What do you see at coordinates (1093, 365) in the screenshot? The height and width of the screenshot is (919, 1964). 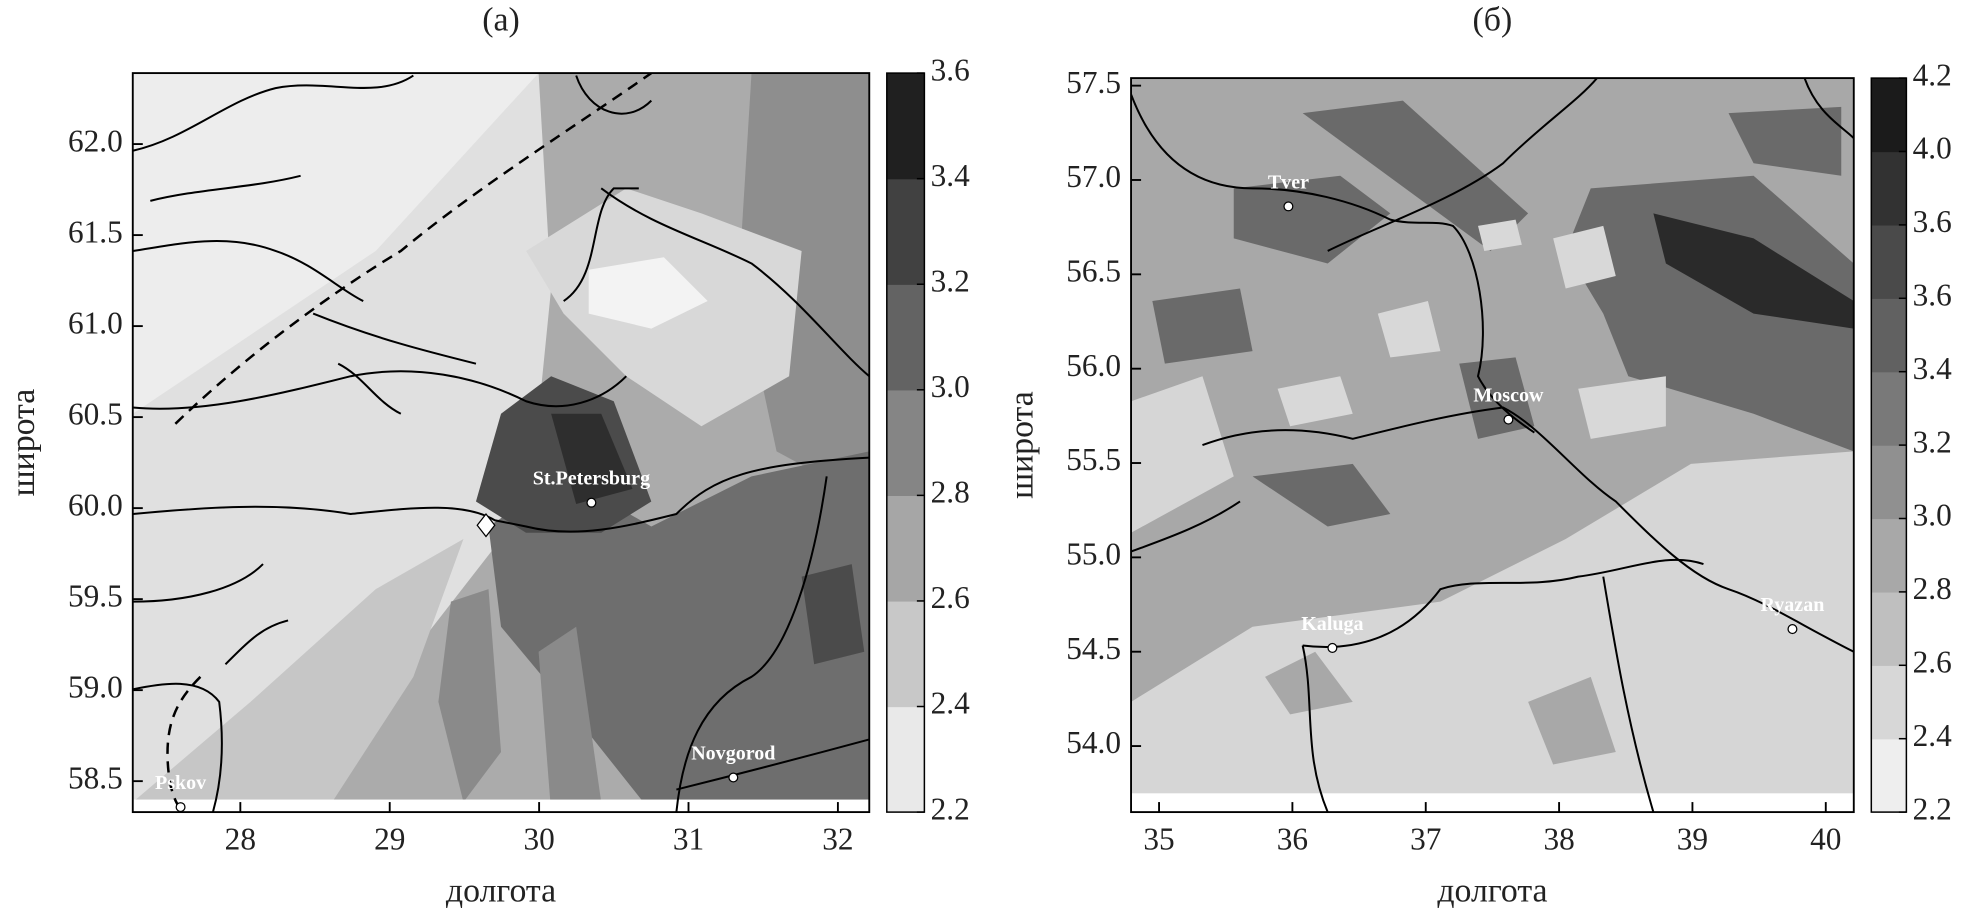 I see `y-tick-label: 56.0` at bounding box center [1093, 365].